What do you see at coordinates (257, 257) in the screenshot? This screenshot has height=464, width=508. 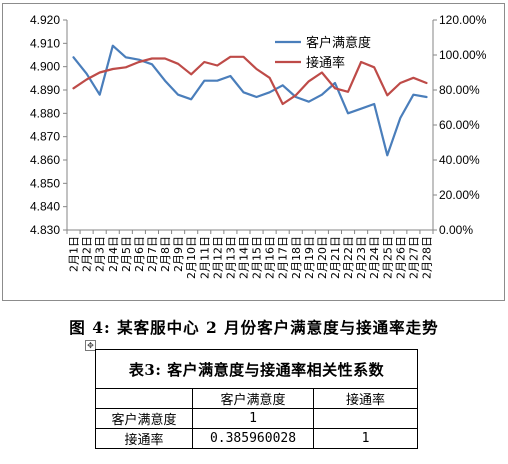 I see `x-tick-label: 2月15日` at bounding box center [257, 257].